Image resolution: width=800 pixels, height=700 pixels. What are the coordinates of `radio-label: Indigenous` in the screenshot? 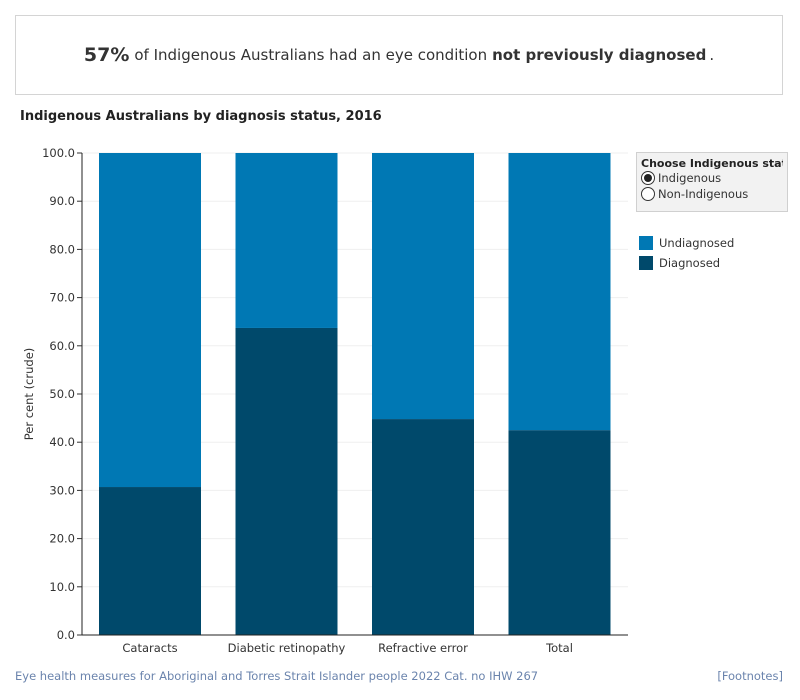 It's located at (690, 178).